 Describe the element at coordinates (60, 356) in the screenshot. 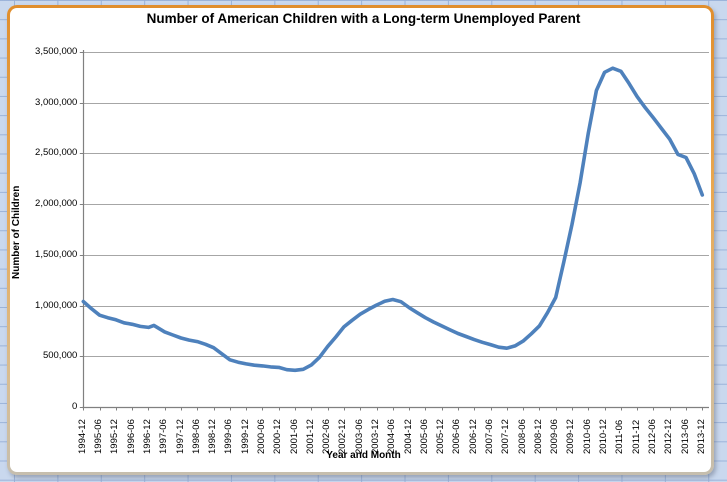

I see `y-tick-label: 500,000` at that location.